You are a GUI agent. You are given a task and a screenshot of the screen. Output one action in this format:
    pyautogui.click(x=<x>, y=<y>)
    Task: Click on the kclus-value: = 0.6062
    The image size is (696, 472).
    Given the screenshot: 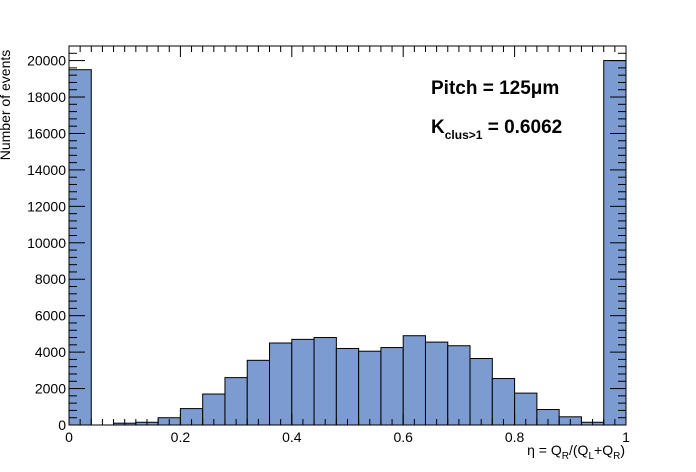 What is the action you would take?
    pyautogui.click(x=522, y=127)
    